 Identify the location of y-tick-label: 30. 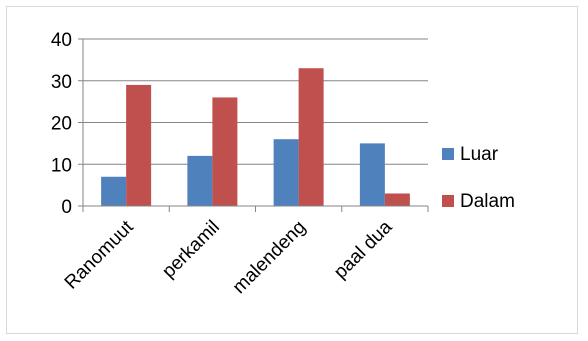
(61, 82).